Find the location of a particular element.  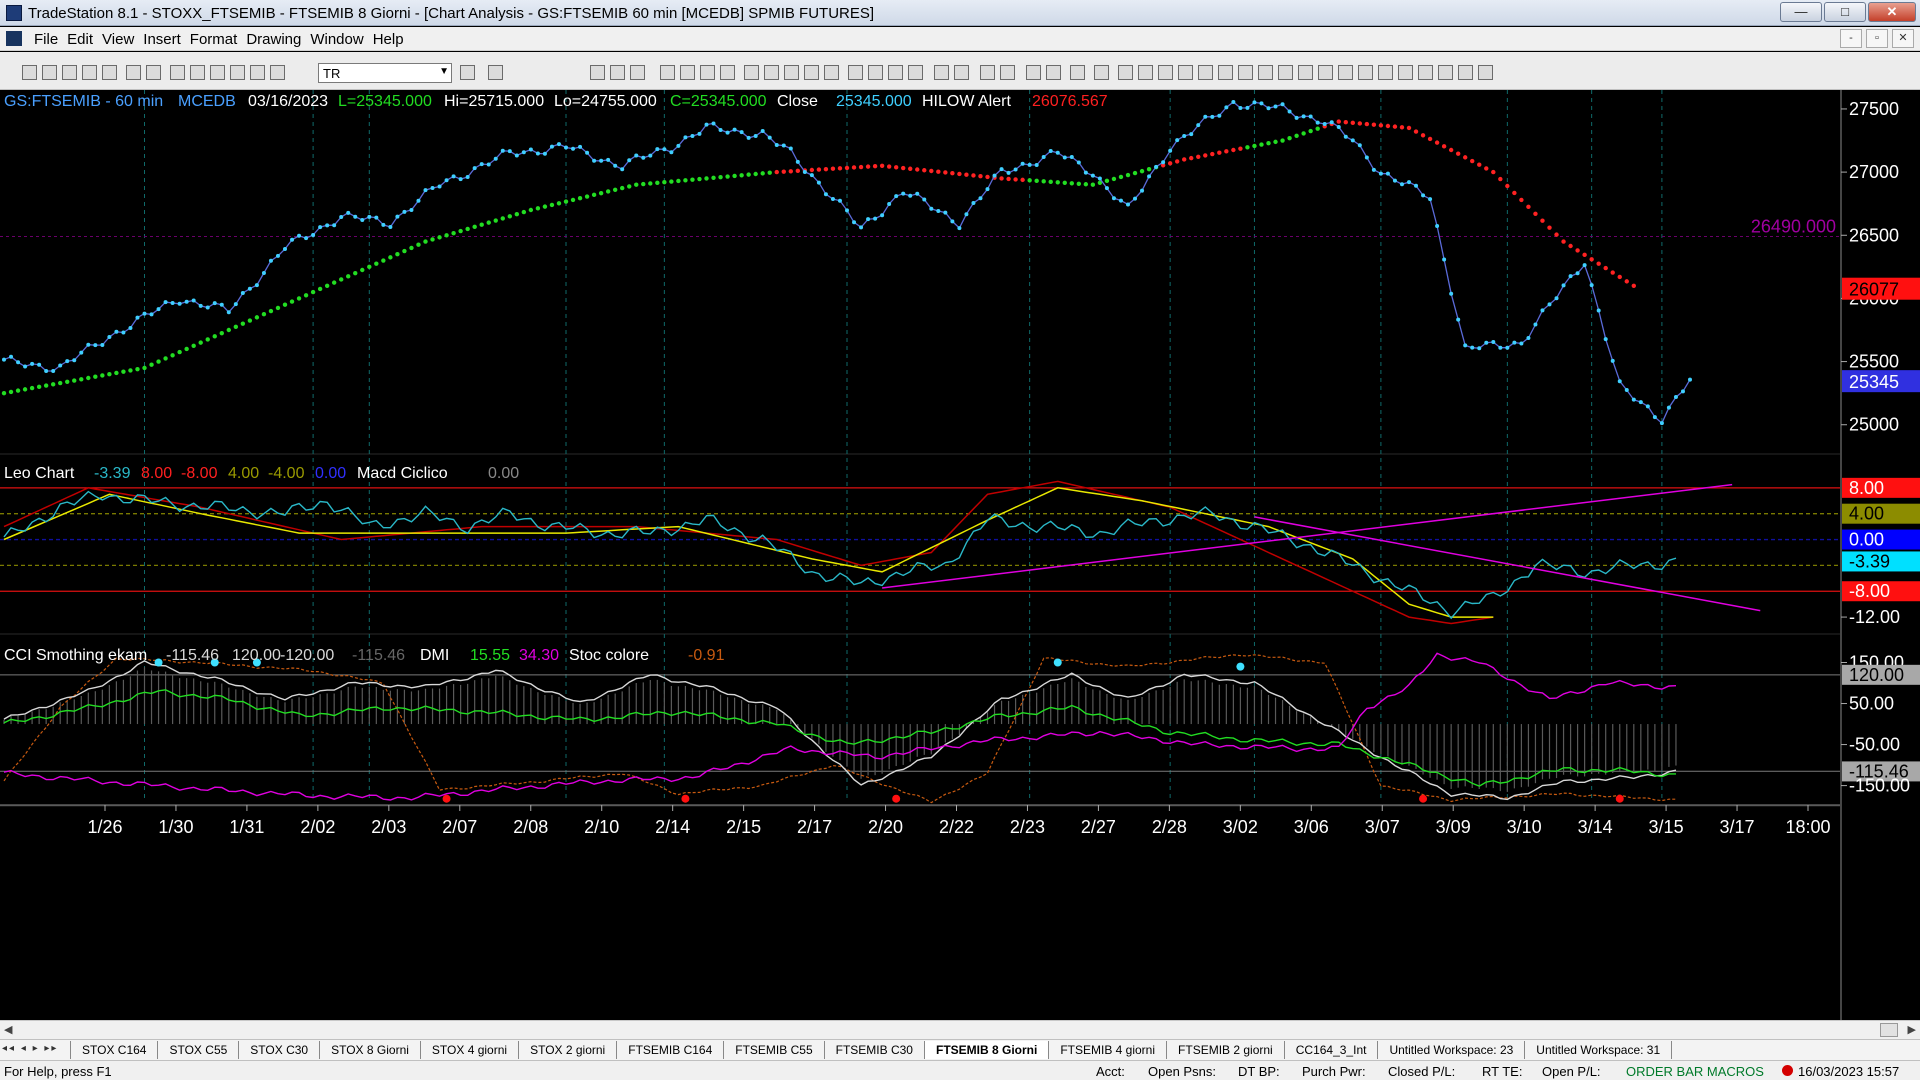

workspace-tab: FTSEMIB C55 is located at coordinates (774, 1050).